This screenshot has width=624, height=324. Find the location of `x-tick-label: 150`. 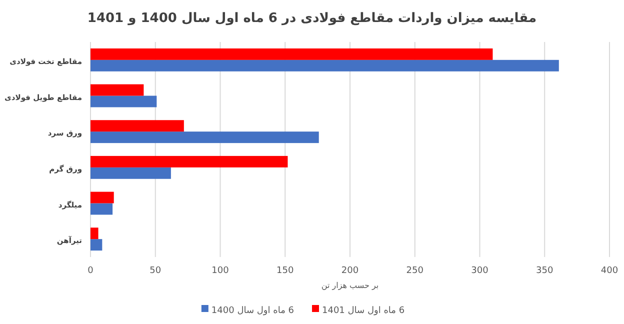

x-tick-label: 150 is located at coordinates (285, 271).